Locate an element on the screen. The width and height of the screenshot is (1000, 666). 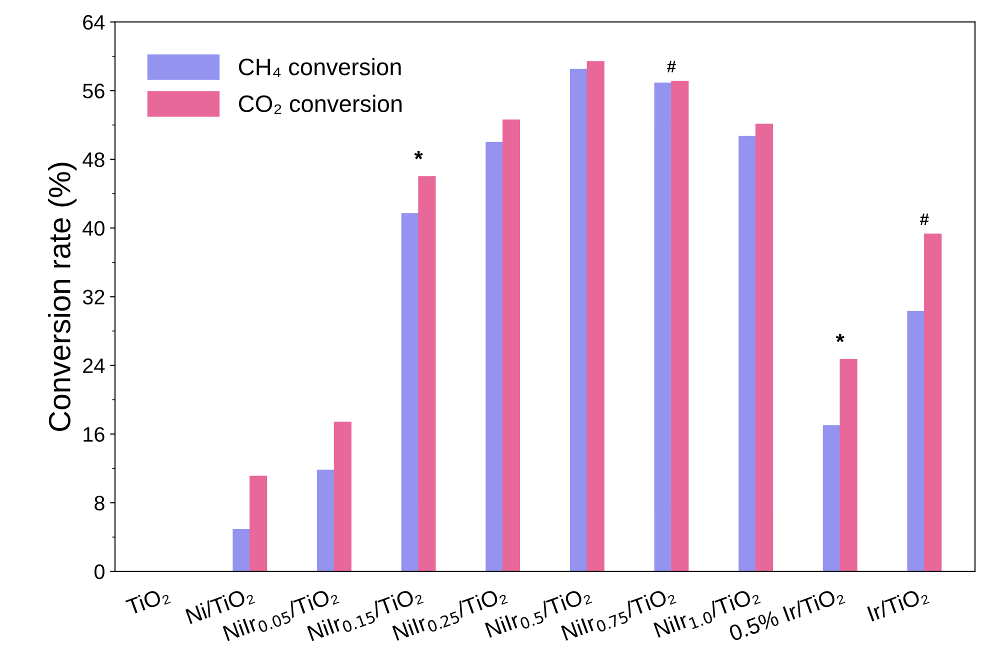
y-tick-label: 64 is located at coordinates (94, 22).